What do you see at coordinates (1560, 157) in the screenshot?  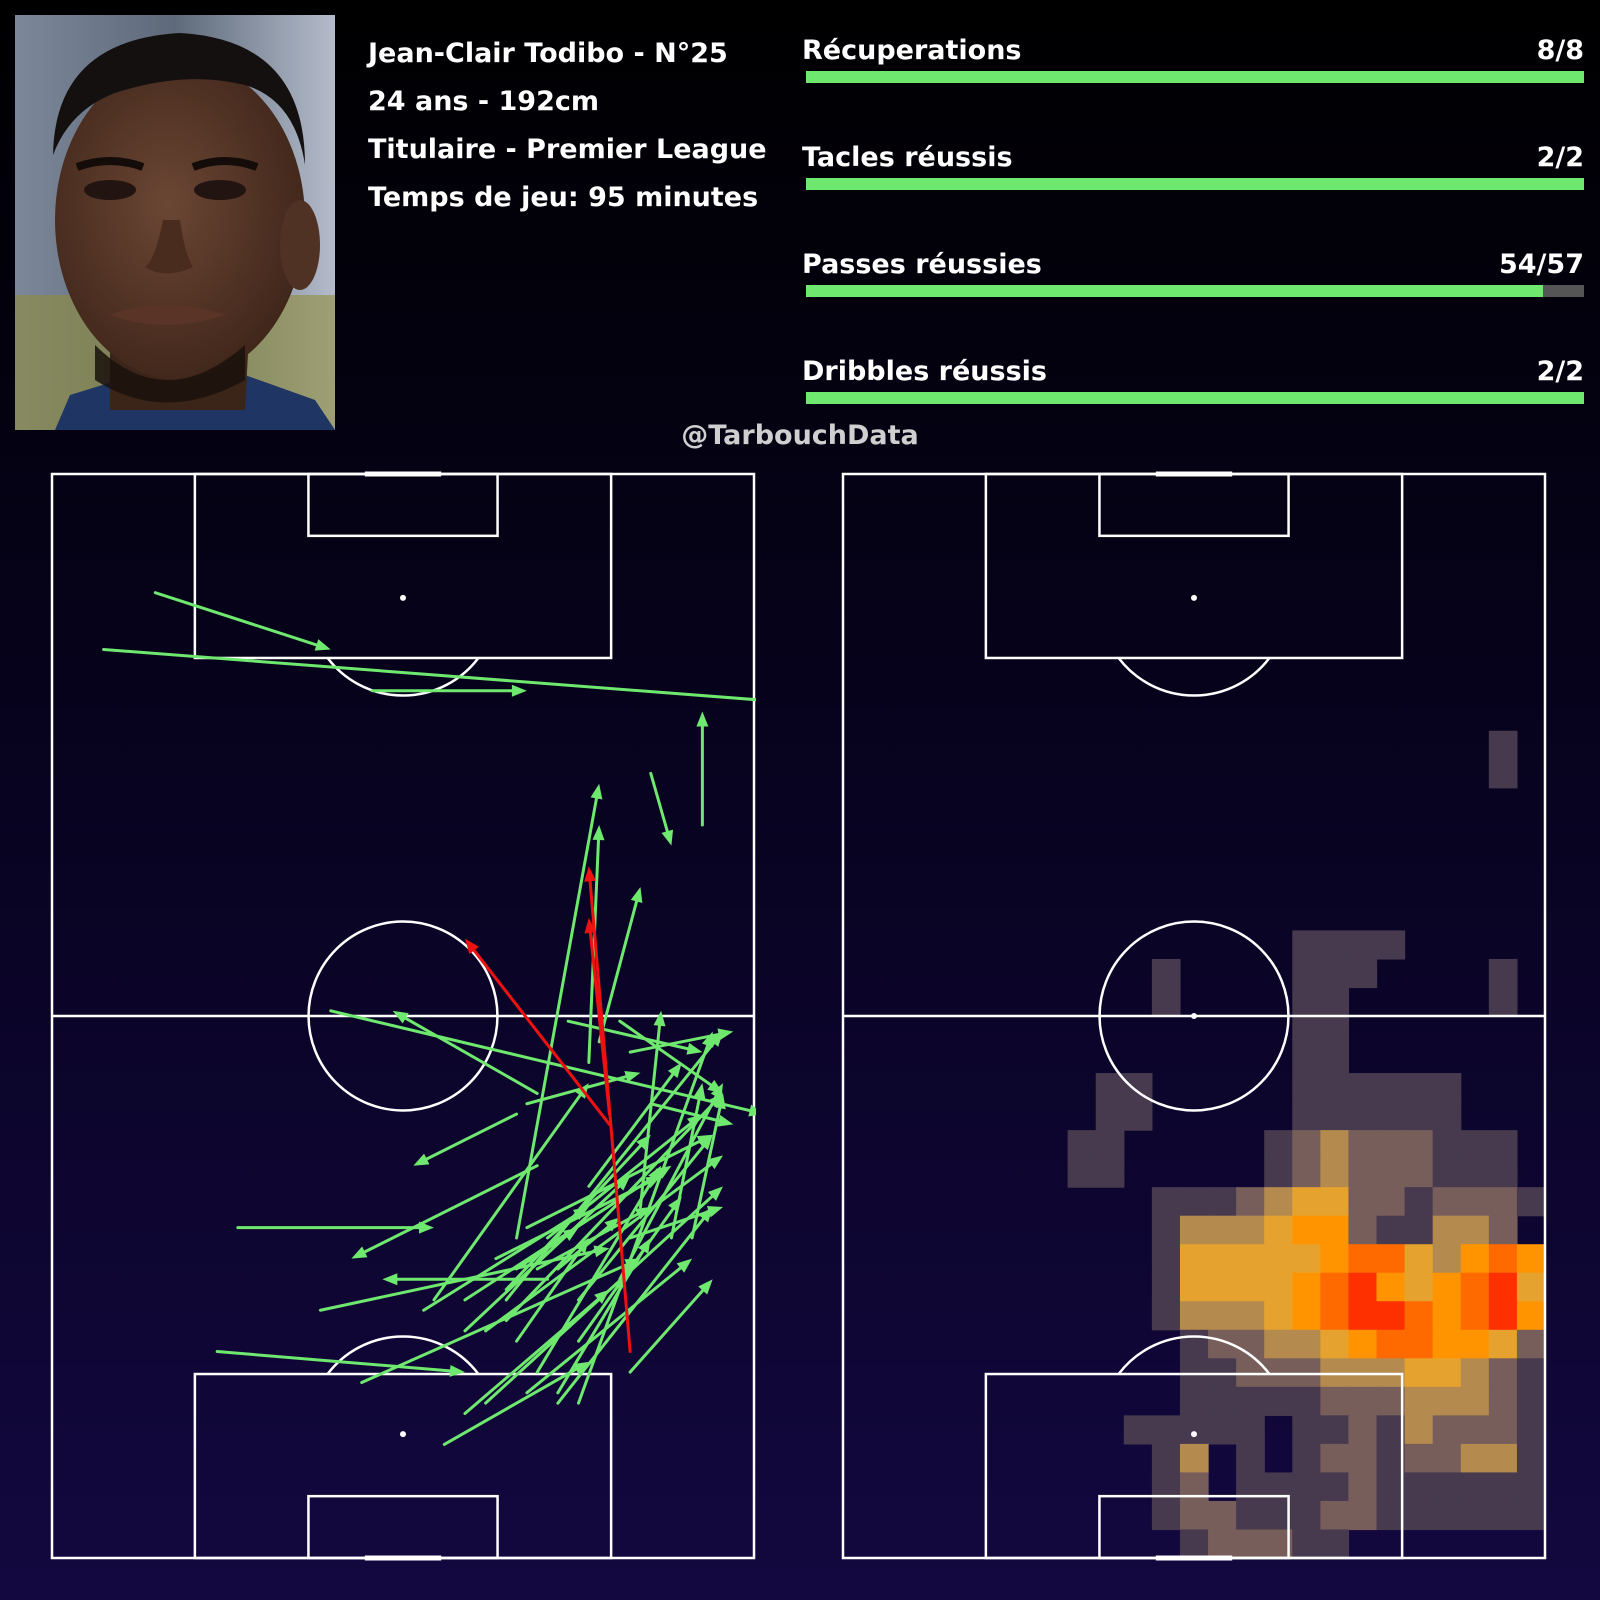 I see `stat-value-tacles: 2/2` at bounding box center [1560, 157].